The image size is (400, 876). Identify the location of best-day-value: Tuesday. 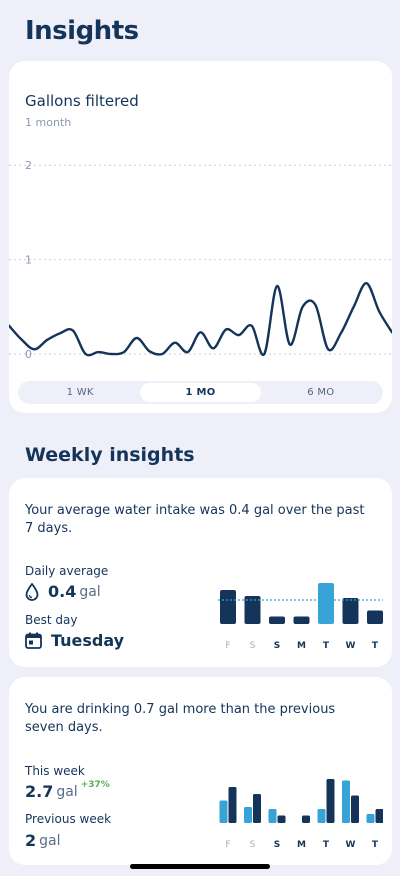
(74, 640).